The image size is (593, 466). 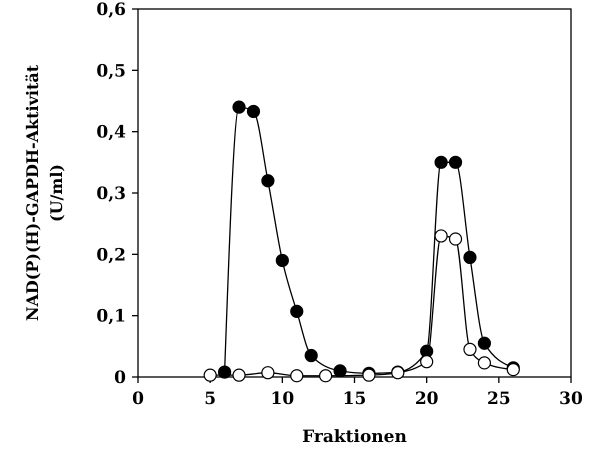 What do you see at coordinates (44, 193) in the screenshot?
I see `y-axis-title: NAD(P)(H)-GAPDH-Aktivität (U/ml)` at bounding box center [44, 193].